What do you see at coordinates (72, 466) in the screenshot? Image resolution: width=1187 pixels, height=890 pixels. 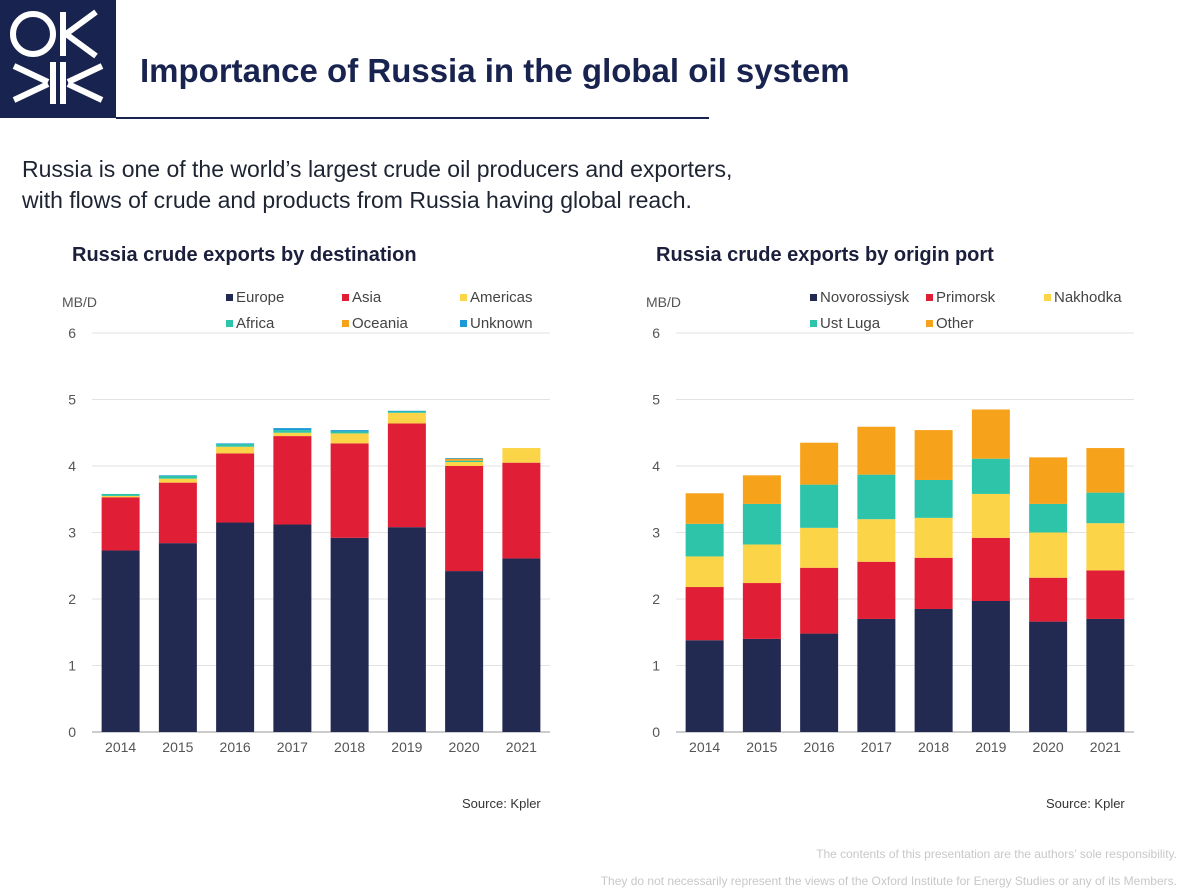 I see `y-tick-label: 4` at bounding box center [72, 466].